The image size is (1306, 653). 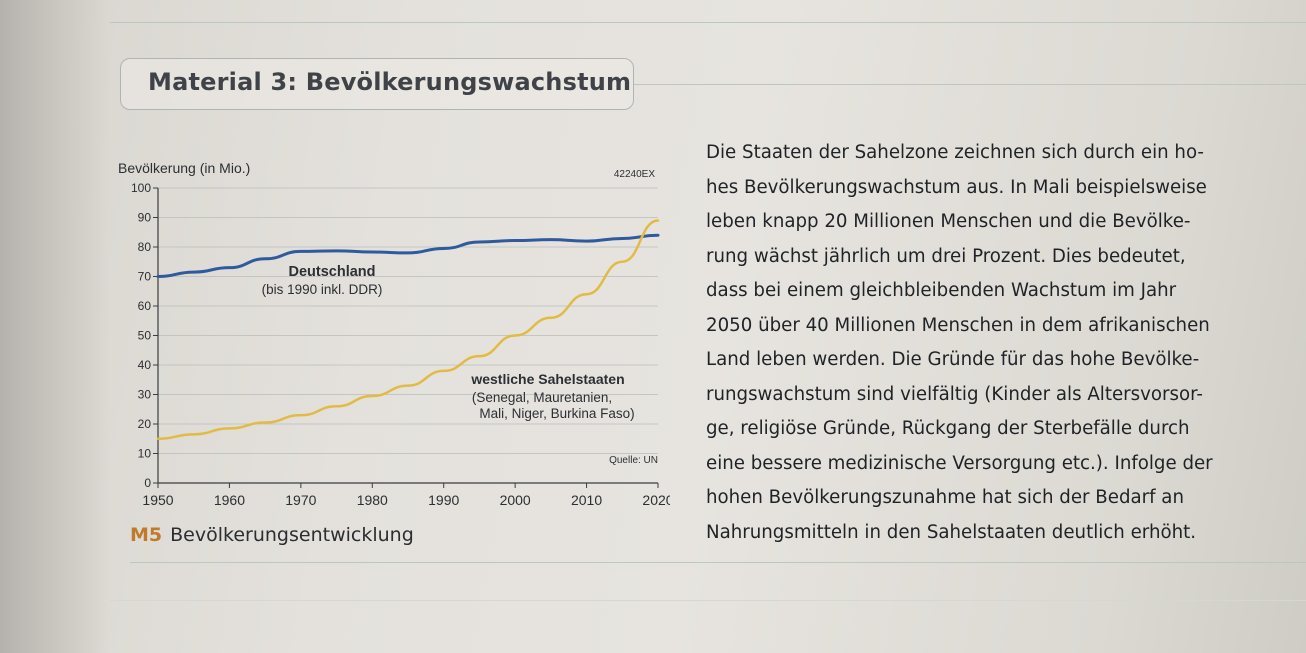 I want to click on series-sublabel-sahel: (Senegal, Mauretanien,, so click(x=542, y=397).